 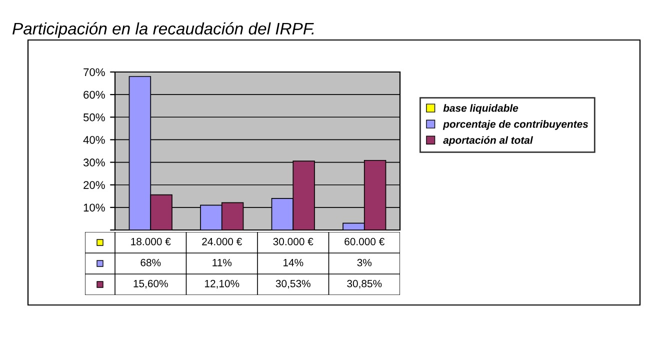 What do you see at coordinates (163, 30) in the screenshot?
I see `chart-title: Participación en la recaudación del IRPF.` at bounding box center [163, 30].